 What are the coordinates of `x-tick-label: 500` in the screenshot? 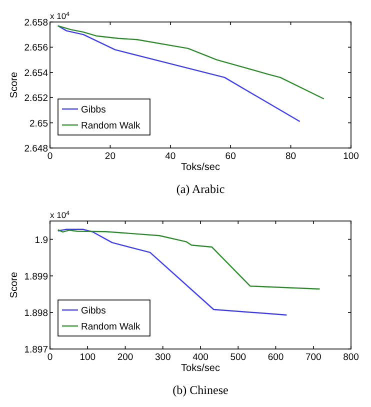 It's located at (238, 357).